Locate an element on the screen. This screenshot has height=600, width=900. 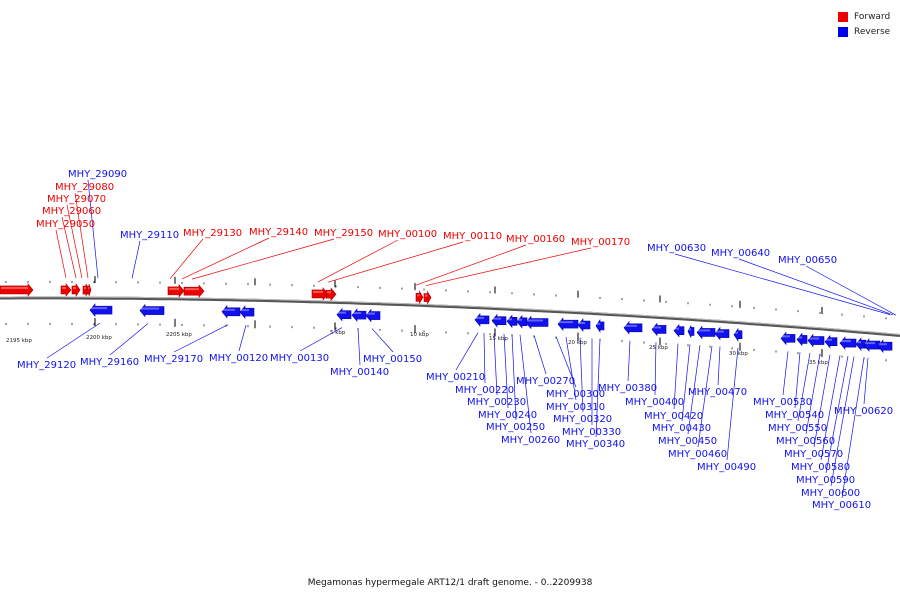
tick-label: 15 kbp is located at coordinates (498, 339).